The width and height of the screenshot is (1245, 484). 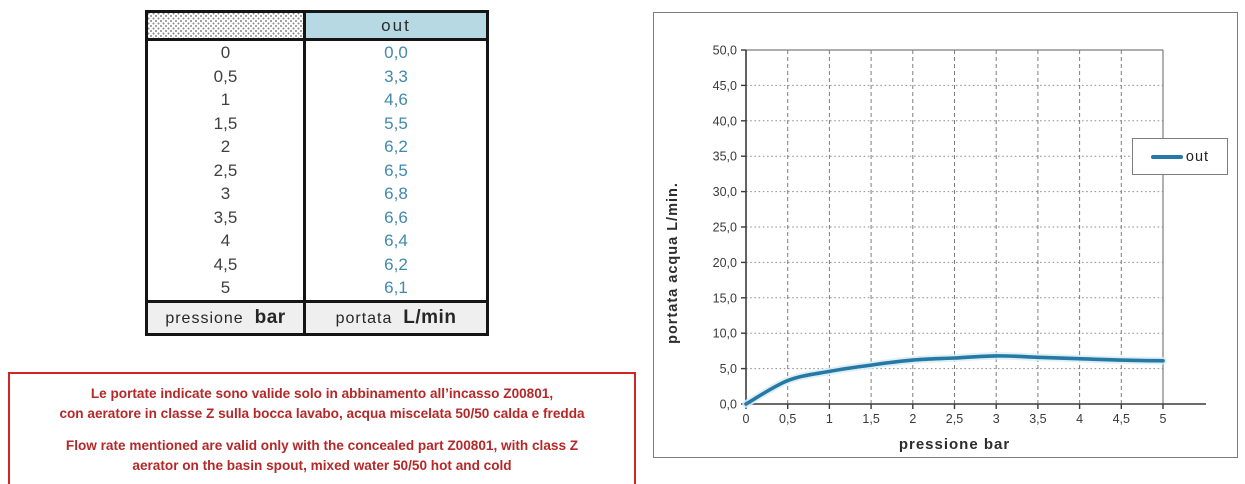 What do you see at coordinates (725, 334) in the screenshot?
I see `y-tick-label: 10,0` at bounding box center [725, 334].